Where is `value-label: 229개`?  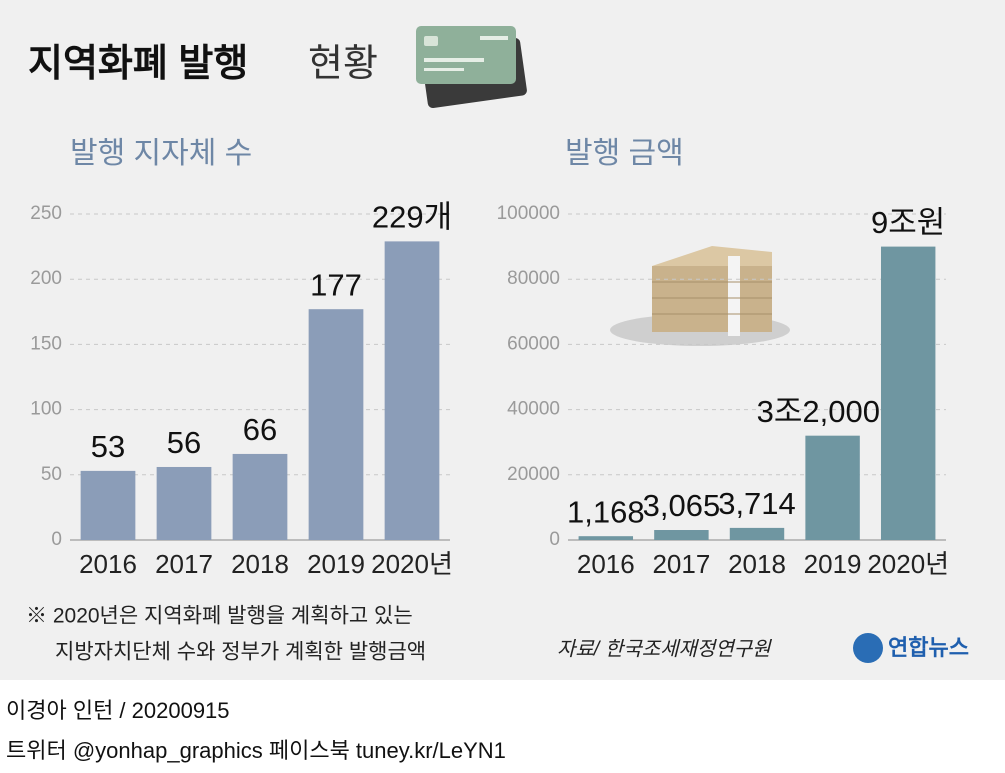
value-label: 229개 is located at coordinates (412, 217).